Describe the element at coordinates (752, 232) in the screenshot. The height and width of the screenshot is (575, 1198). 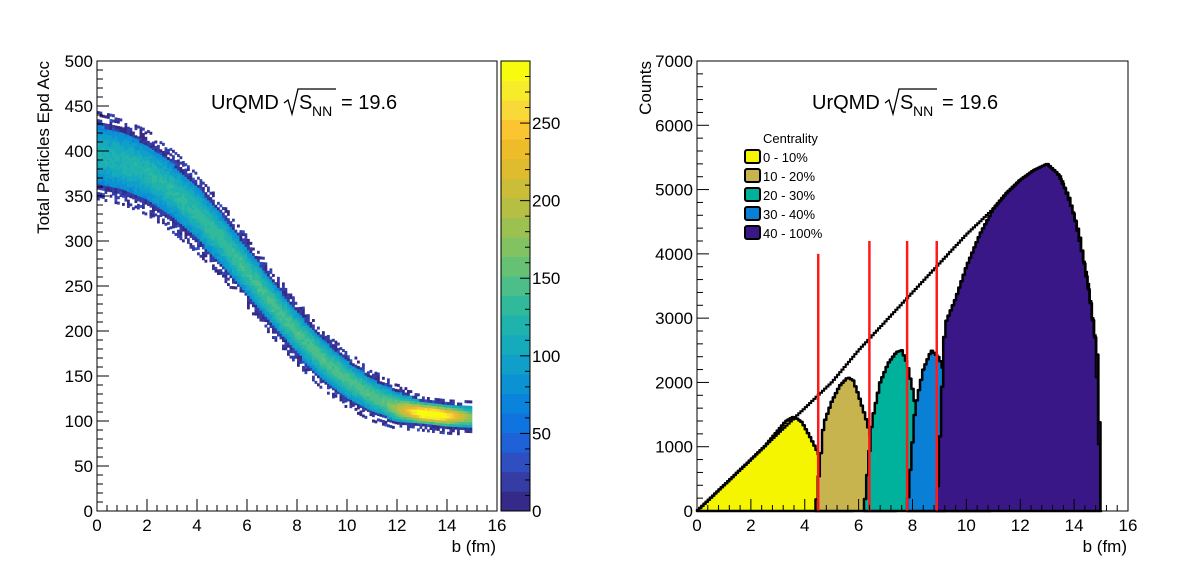
I see `legend-swatch` at that location.